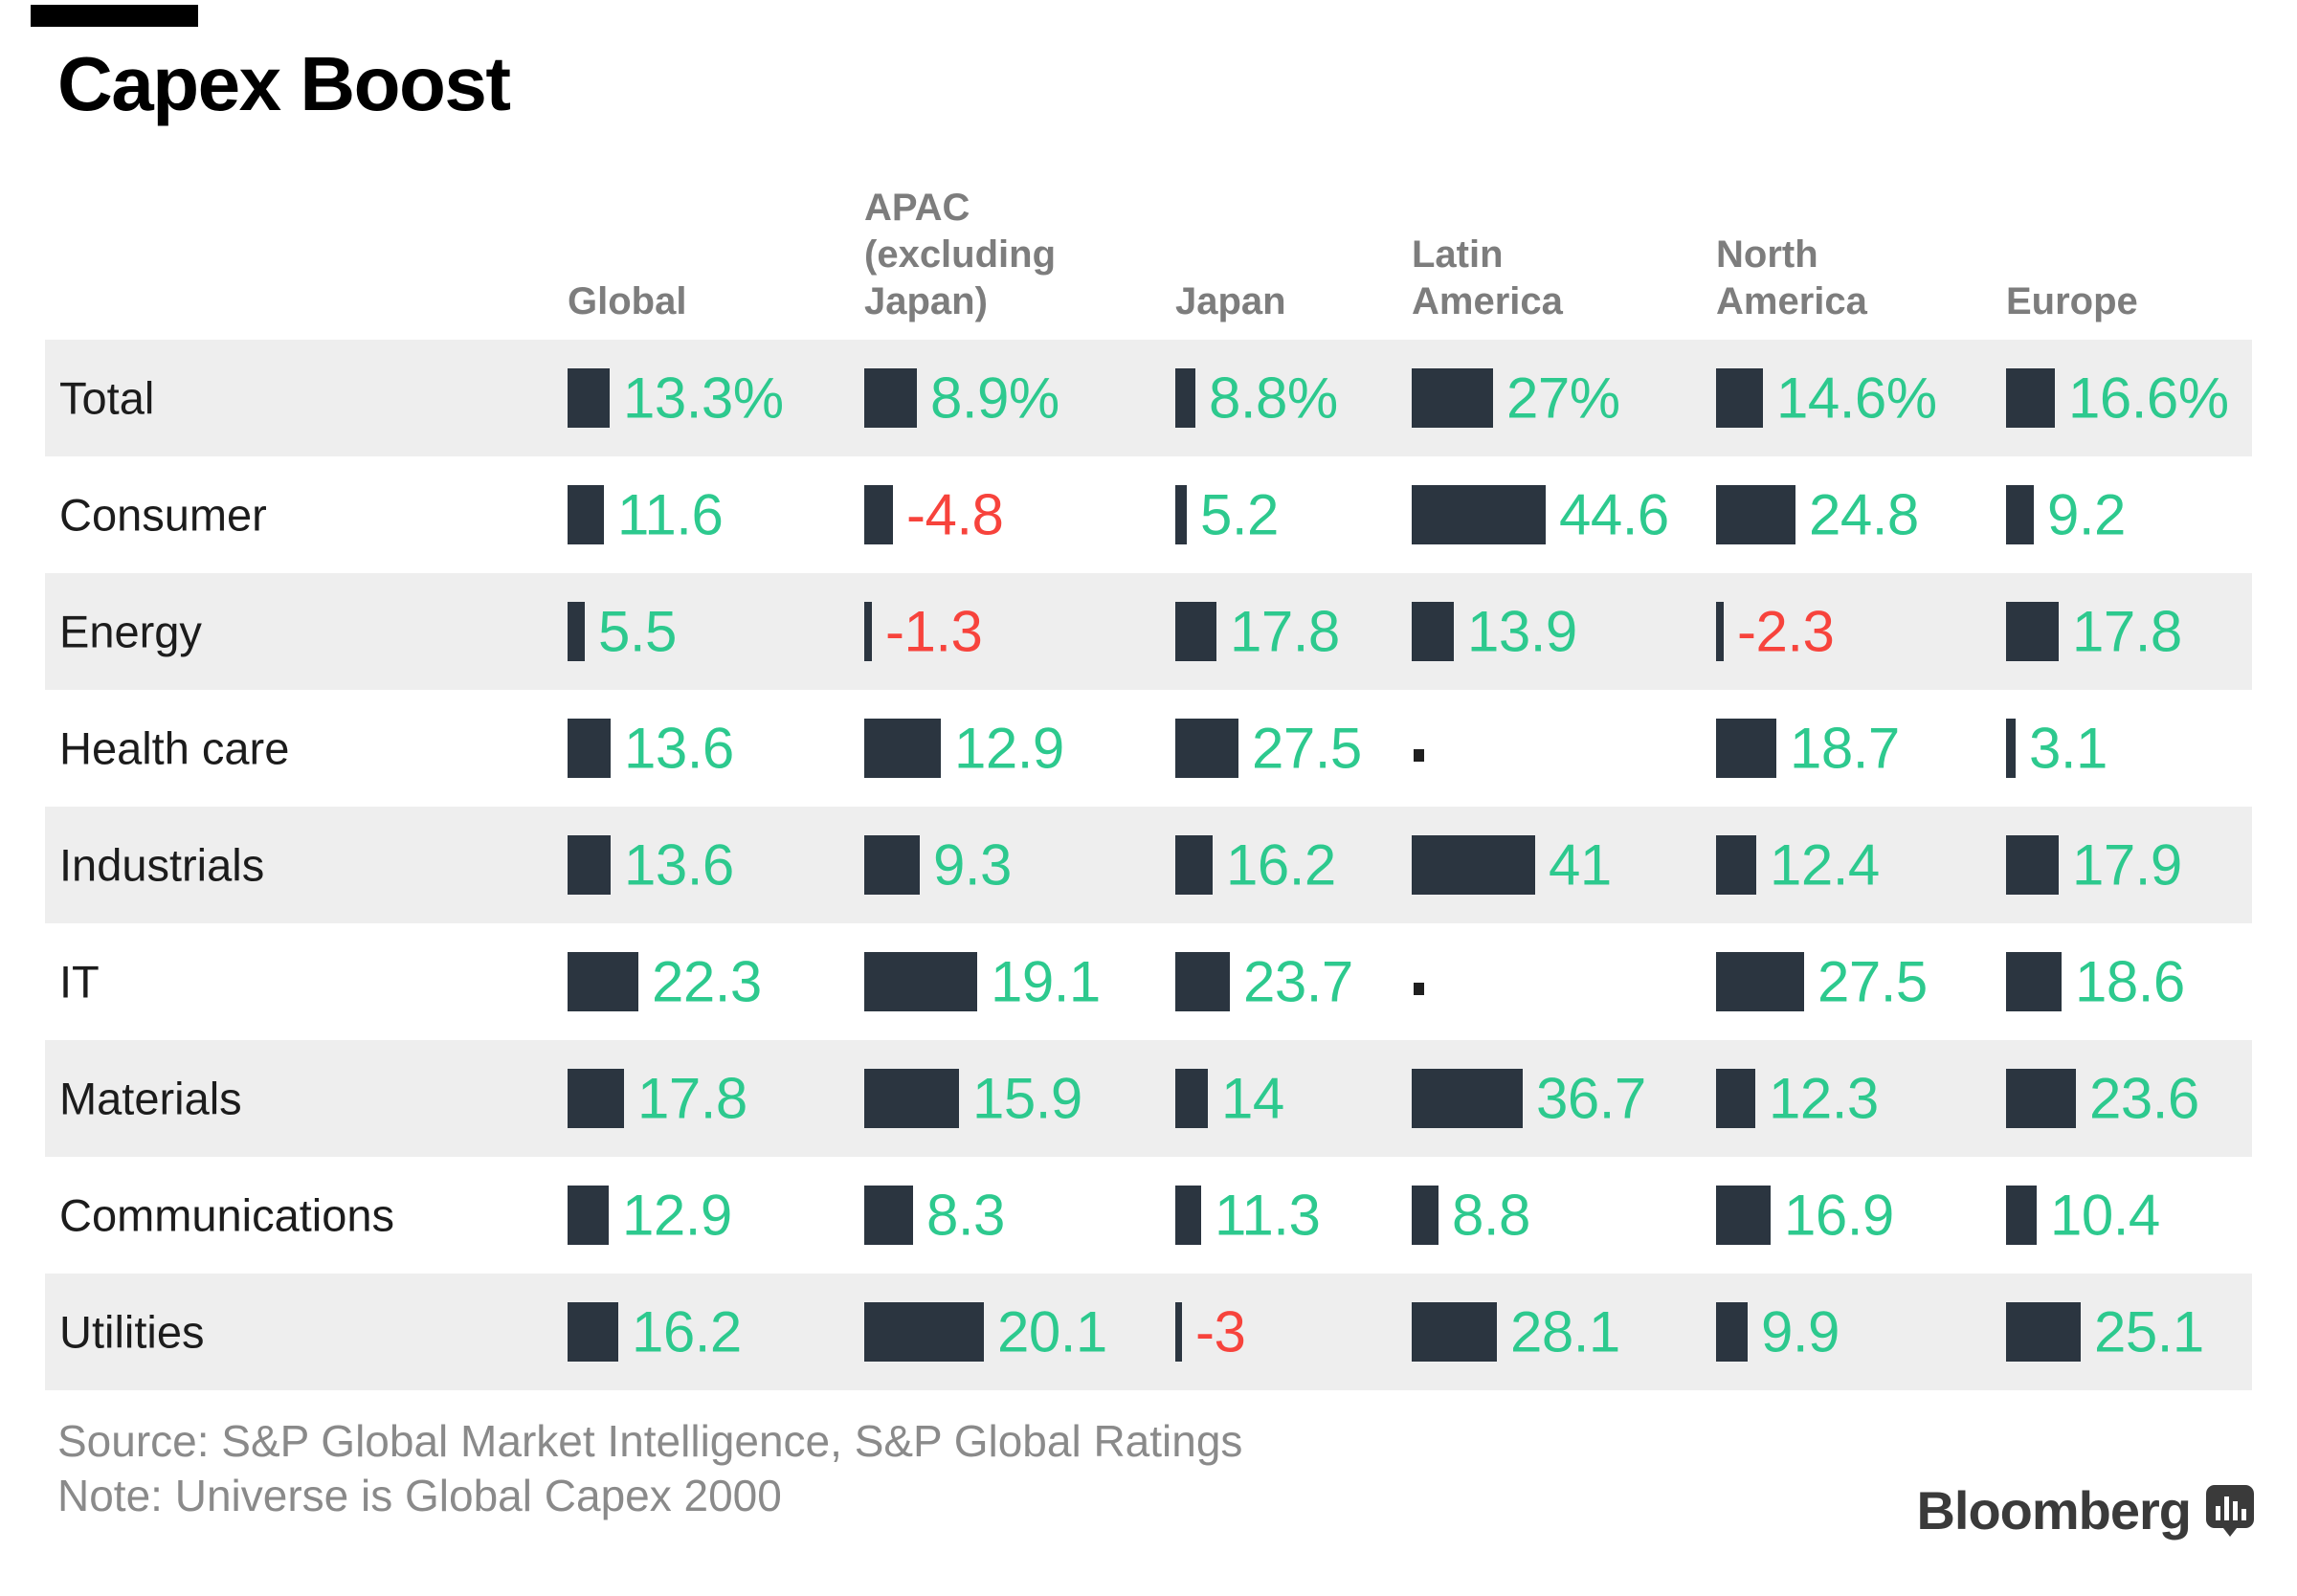  Describe the element at coordinates (1148, 1216) in the screenshot. I see `table-row-communications: Communications 12.9 8.3 11.3 8.8 16.9 10.4` at that location.